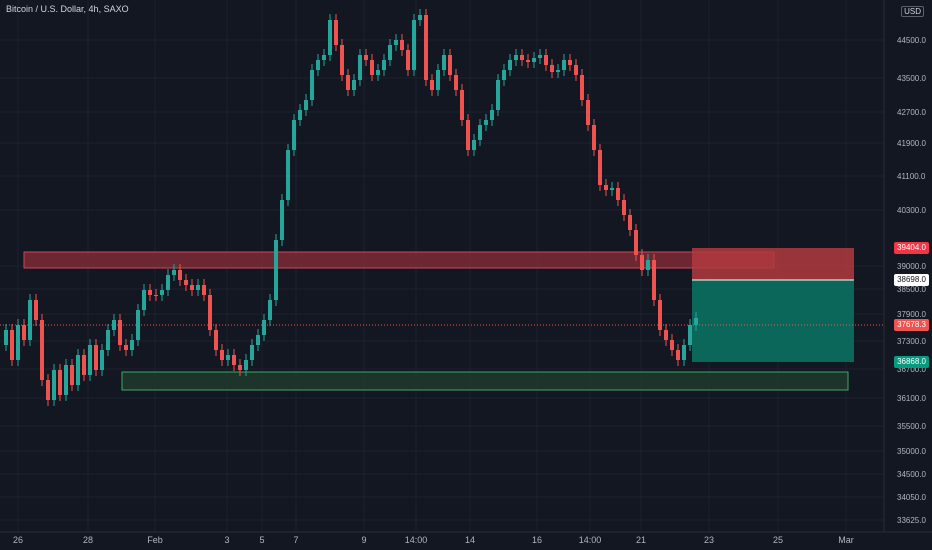 The image size is (932, 550). Describe the element at coordinates (912, 11) in the screenshot. I see `currency-badge: USD` at that location.